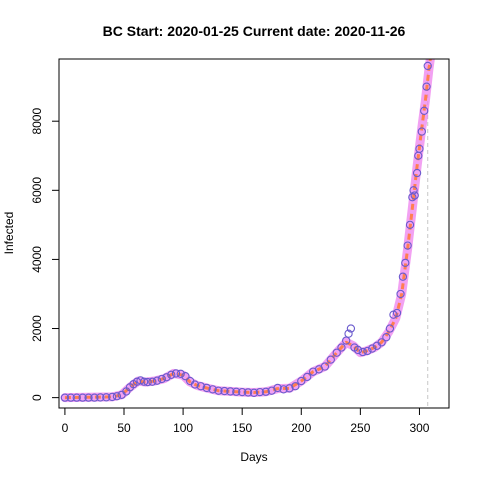  I want to click on y-tick-label: 2000, so click(37, 328).